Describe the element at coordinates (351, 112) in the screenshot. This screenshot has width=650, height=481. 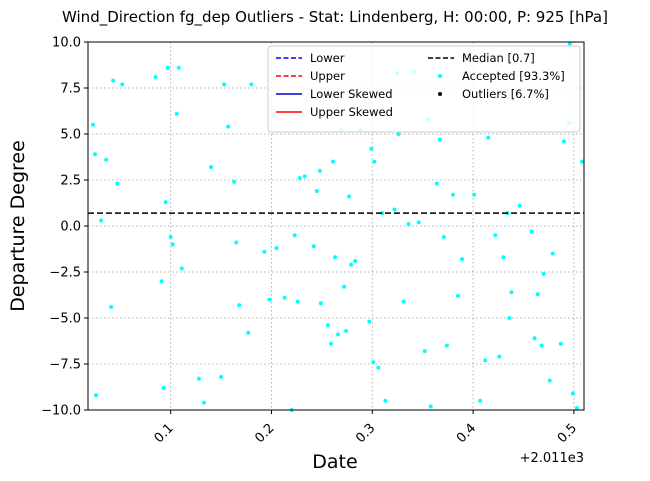
I see `legend-label-upper_skewed: Upper Skewed` at that location.